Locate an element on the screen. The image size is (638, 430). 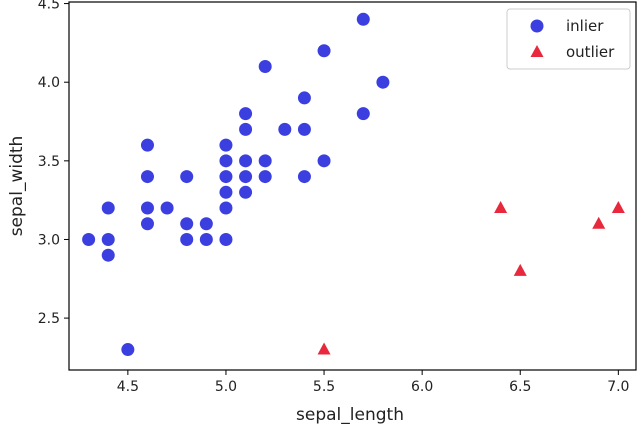
x-tick-label: 5.5 is located at coordinates (324, 387).